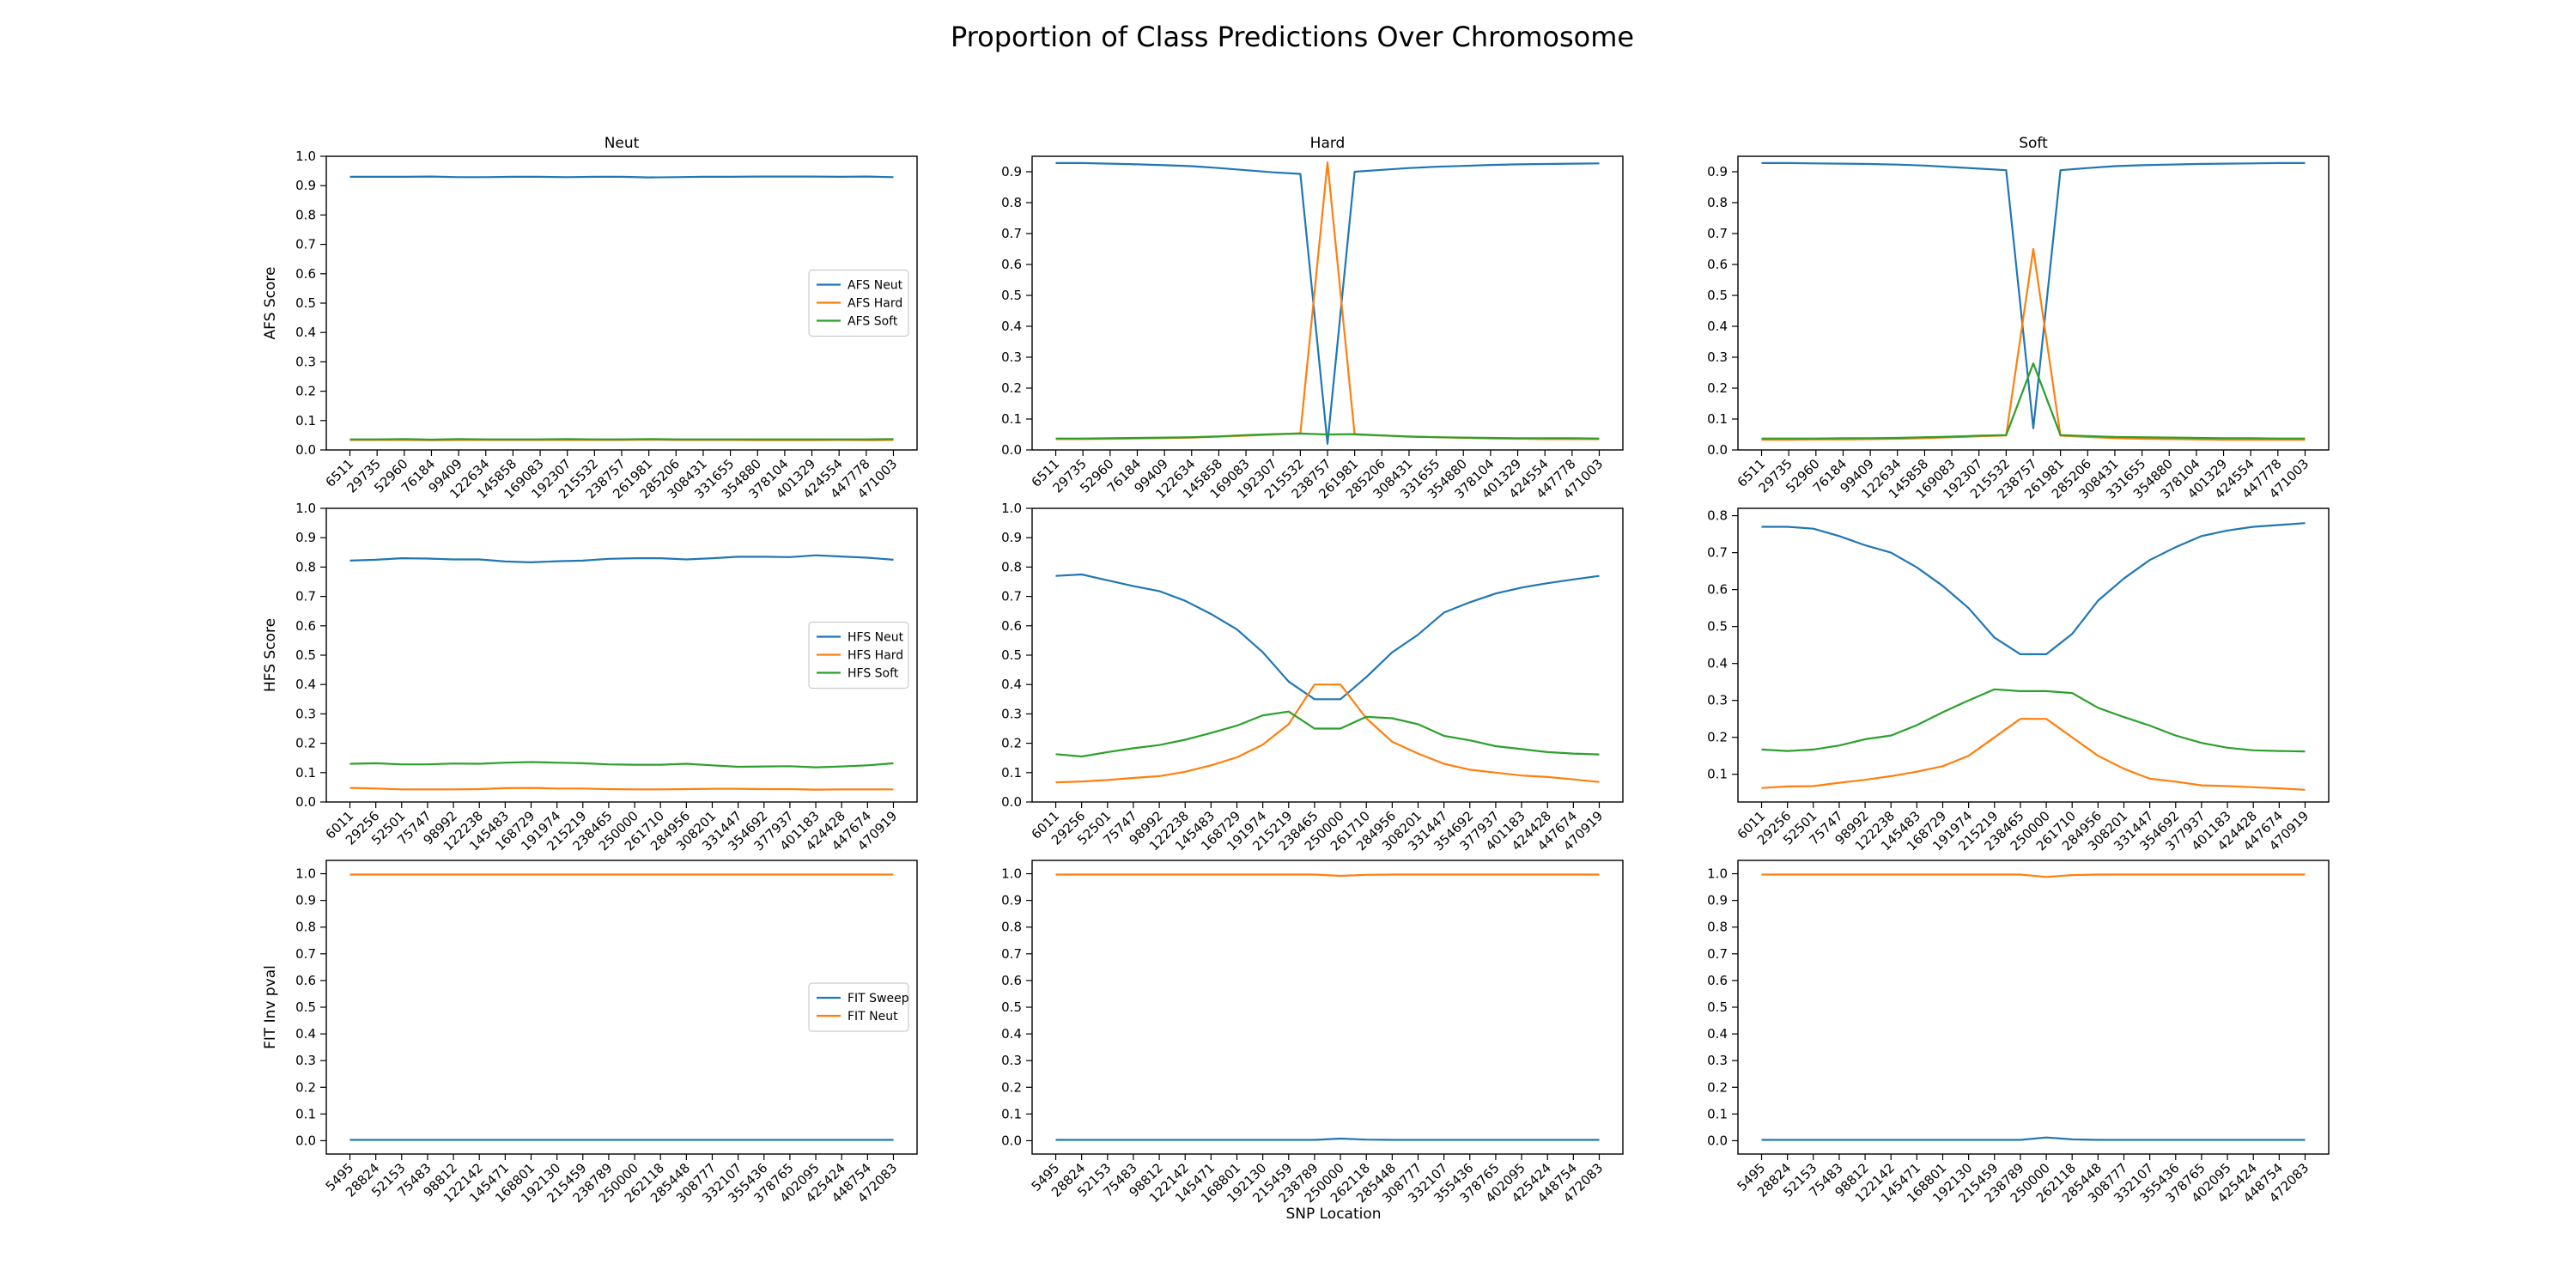 This screenshot has height=1288, width=2576. Describe the element at coordinates (622, 440) in the screenshot. I see `series-line-afs-soft` at that location.